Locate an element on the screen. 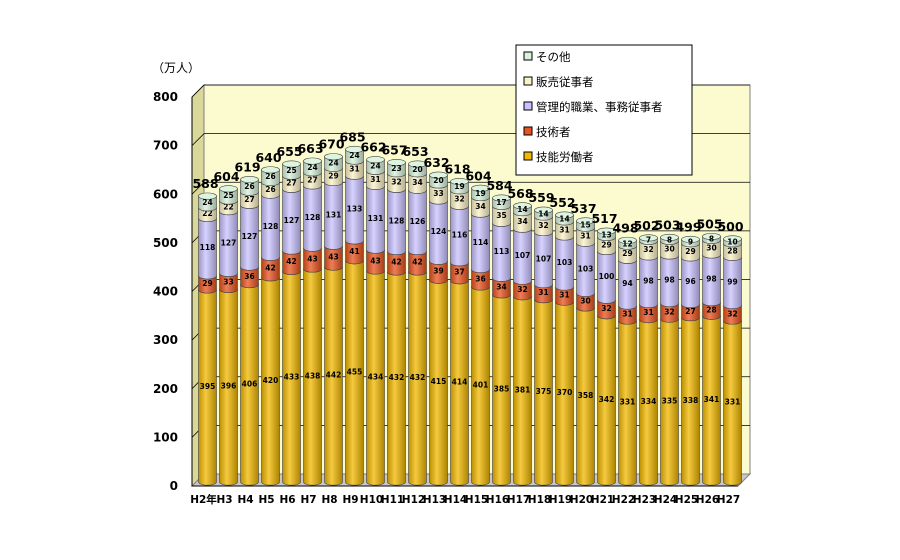 The height and width of the screenshot is (560, 900). segment-value-label: 114 is located at coordinates (481, 242).